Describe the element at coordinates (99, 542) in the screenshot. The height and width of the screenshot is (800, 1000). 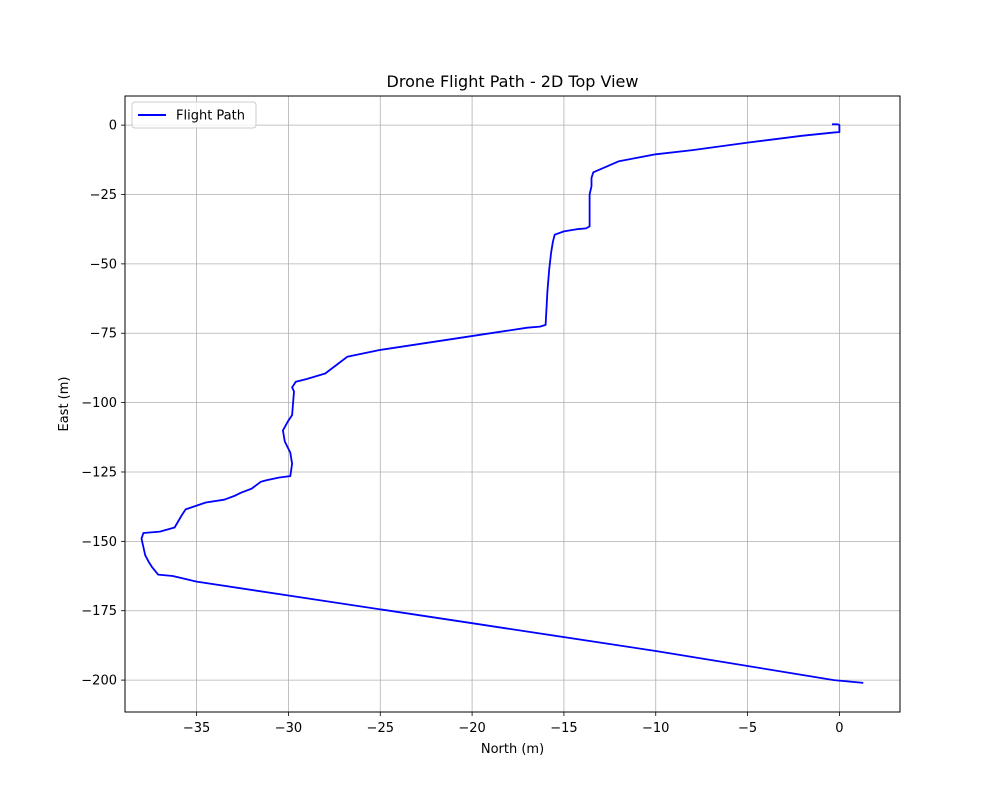
I see `y-tick-label: −150` at that location.